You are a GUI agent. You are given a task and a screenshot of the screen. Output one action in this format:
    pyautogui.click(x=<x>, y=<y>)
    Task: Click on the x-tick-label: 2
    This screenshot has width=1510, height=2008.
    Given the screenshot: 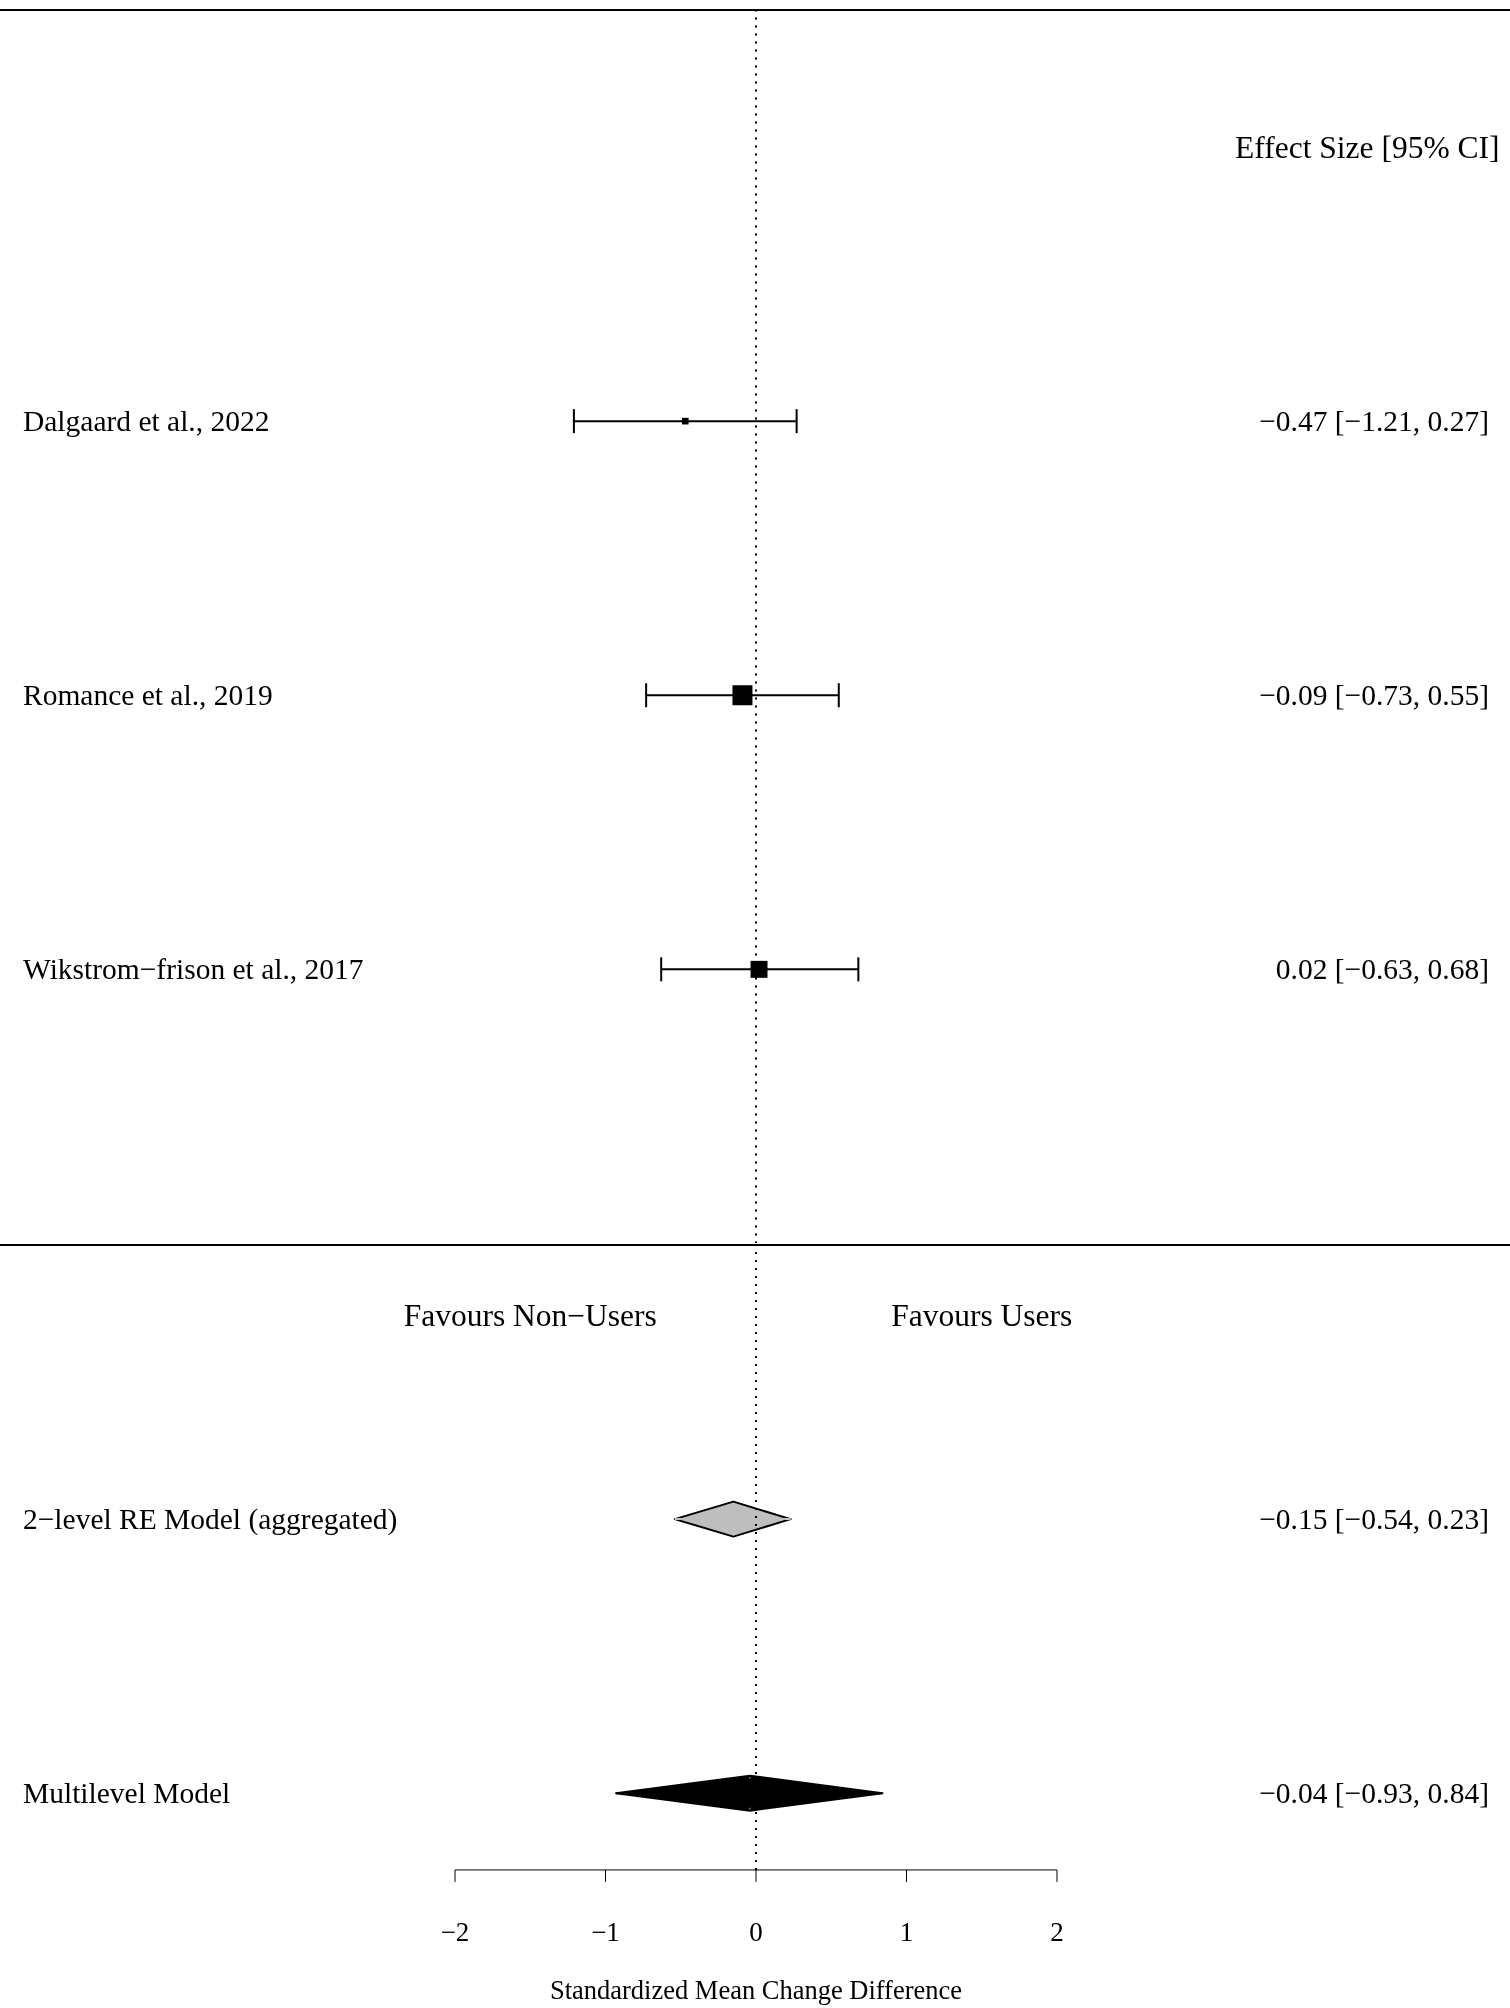 What is the action you would take?
    pyautogui.click(x=1057, y=1932)
    